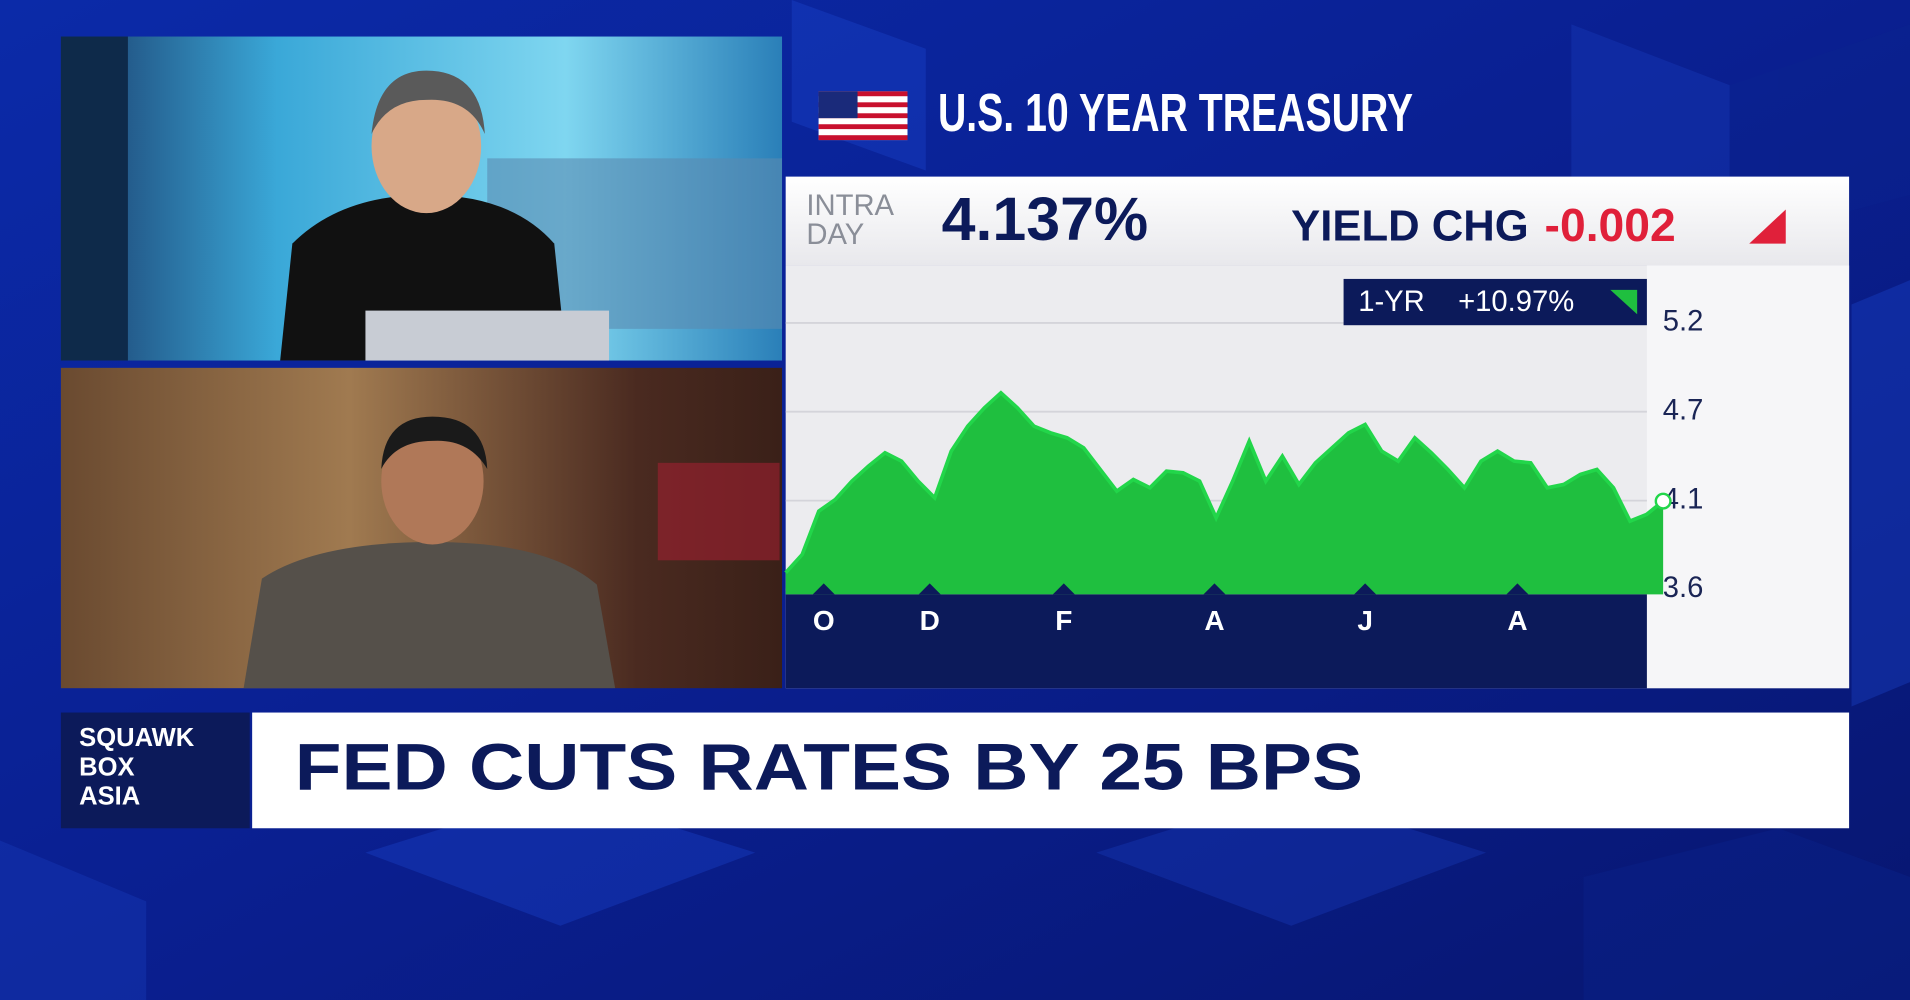 This screenshot has height=1000, width=1910. I want to click on quote-header, so click(1317, 221).